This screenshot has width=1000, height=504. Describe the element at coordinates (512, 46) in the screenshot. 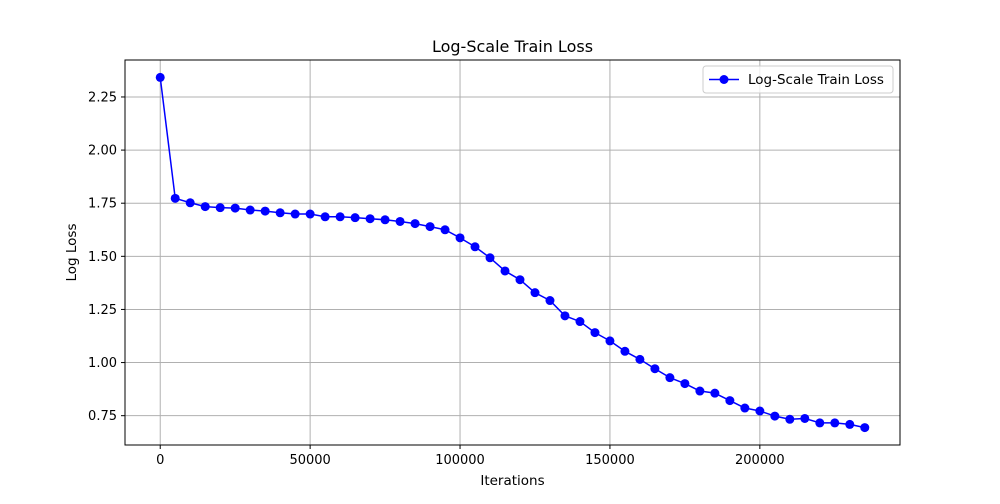

I see `chart-title: Log-Scale Train Loss` at that location.